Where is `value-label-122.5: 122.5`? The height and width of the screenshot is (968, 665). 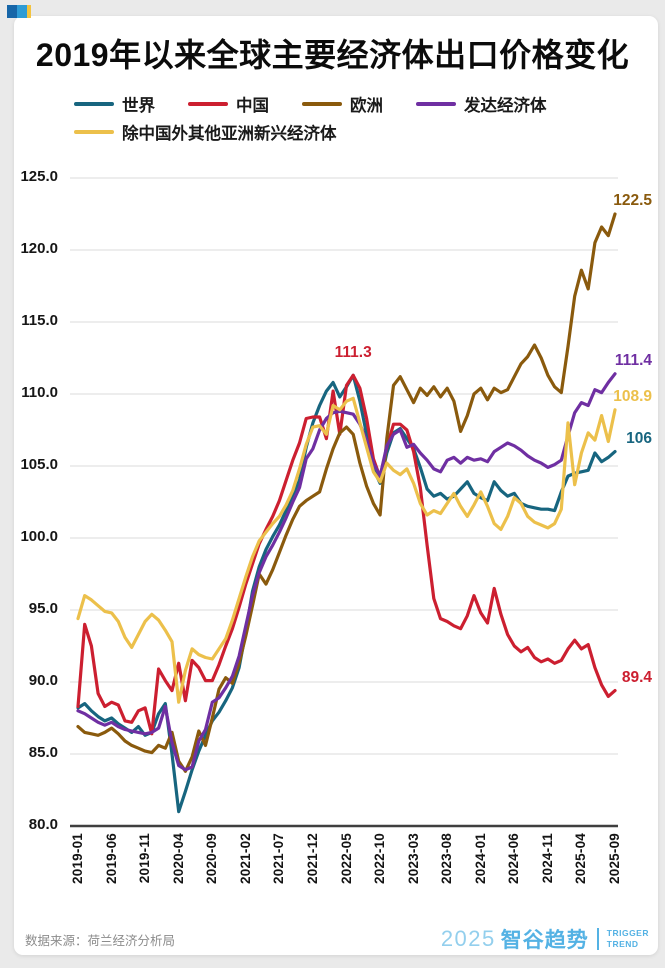 value-label-122.5: 122.5 is located at coordinates (632, 200).